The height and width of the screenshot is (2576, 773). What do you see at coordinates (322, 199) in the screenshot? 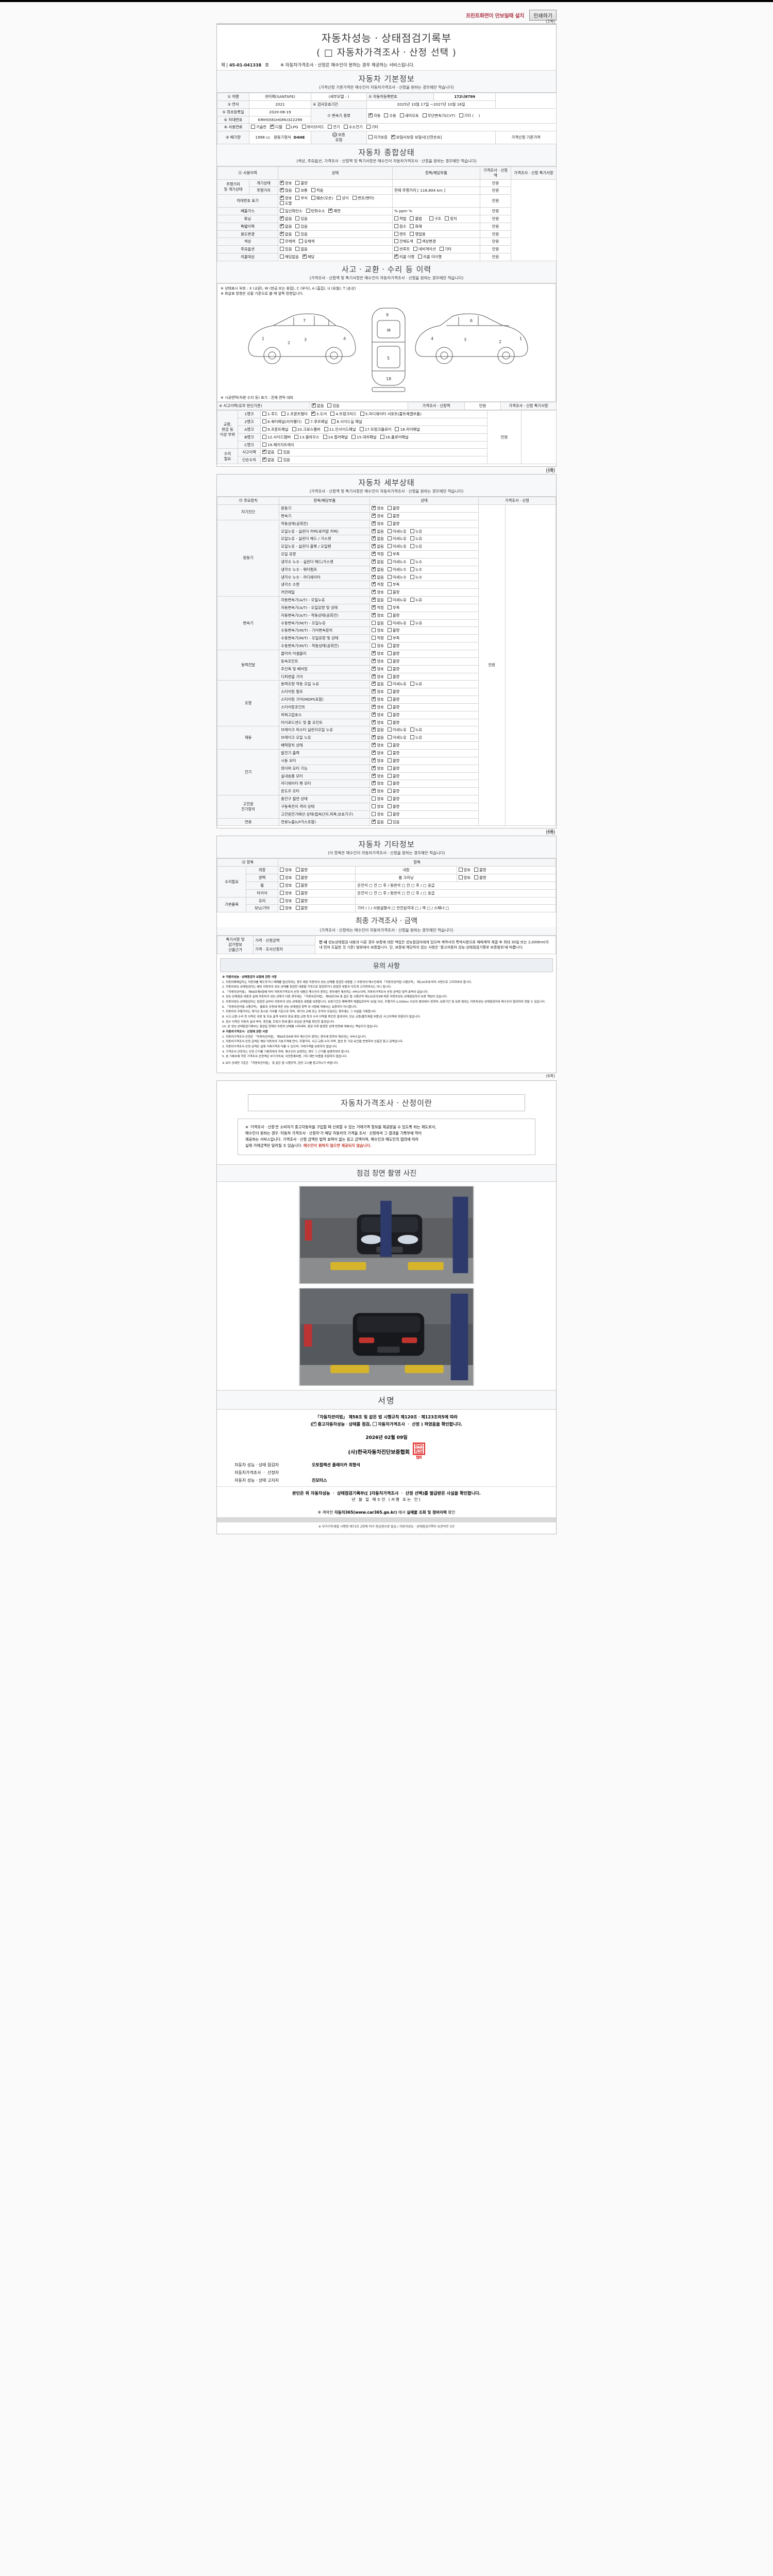
I see `overall-state-option: 훼손(오손)` at bounding box center [322, 199].